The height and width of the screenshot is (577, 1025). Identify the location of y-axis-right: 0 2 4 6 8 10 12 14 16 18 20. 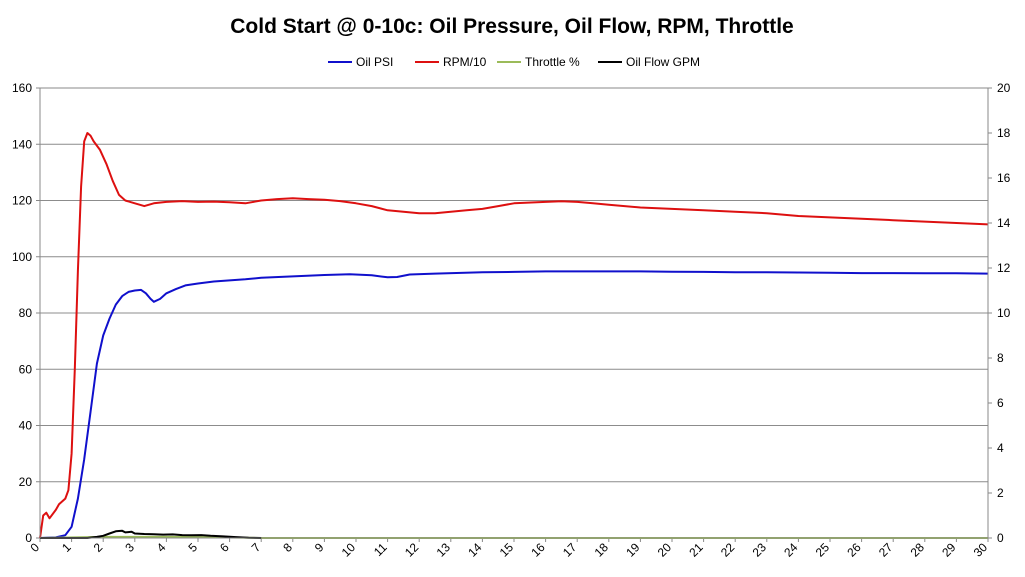
(999, 313).